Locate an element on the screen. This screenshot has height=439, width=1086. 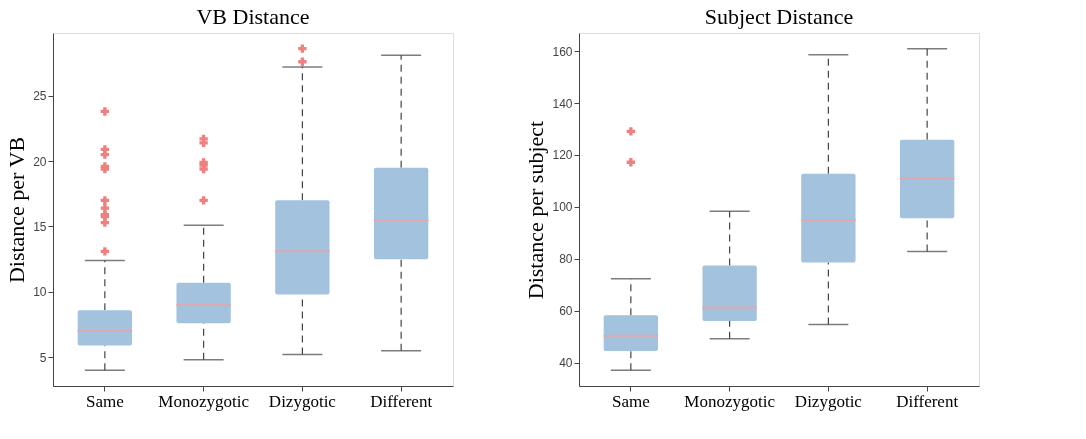
y-tick-label: 120 is located at coordinates (562, 155).